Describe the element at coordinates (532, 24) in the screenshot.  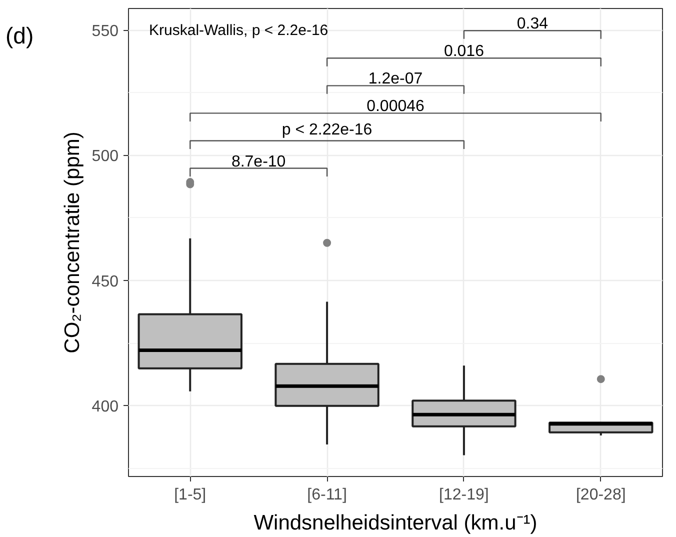
I see `annotation: 0.34` at that location.